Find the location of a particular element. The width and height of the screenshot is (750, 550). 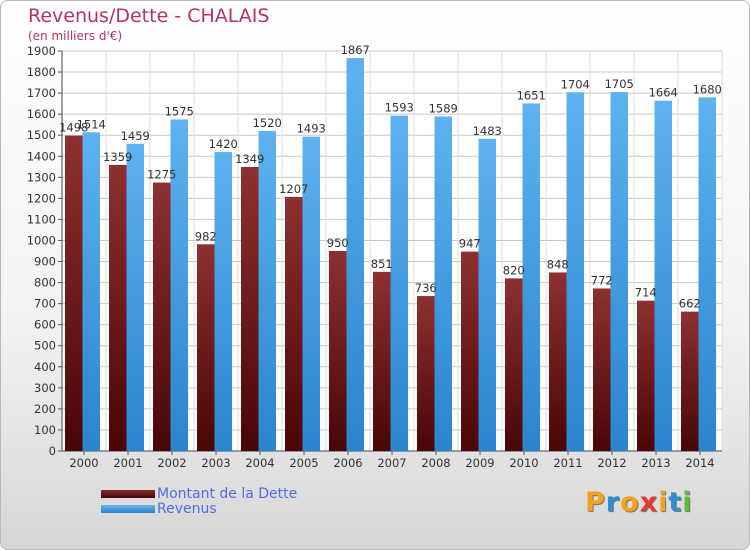

data-label-dette: 982 is located at coordinates (206, 236).